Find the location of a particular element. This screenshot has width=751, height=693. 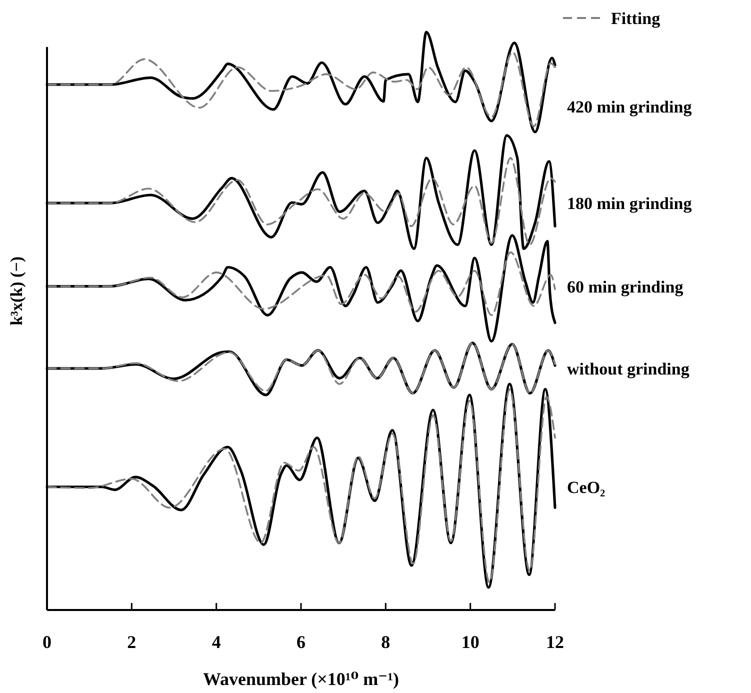

x-tick-label: 2 is located at coordinates (131, 642).